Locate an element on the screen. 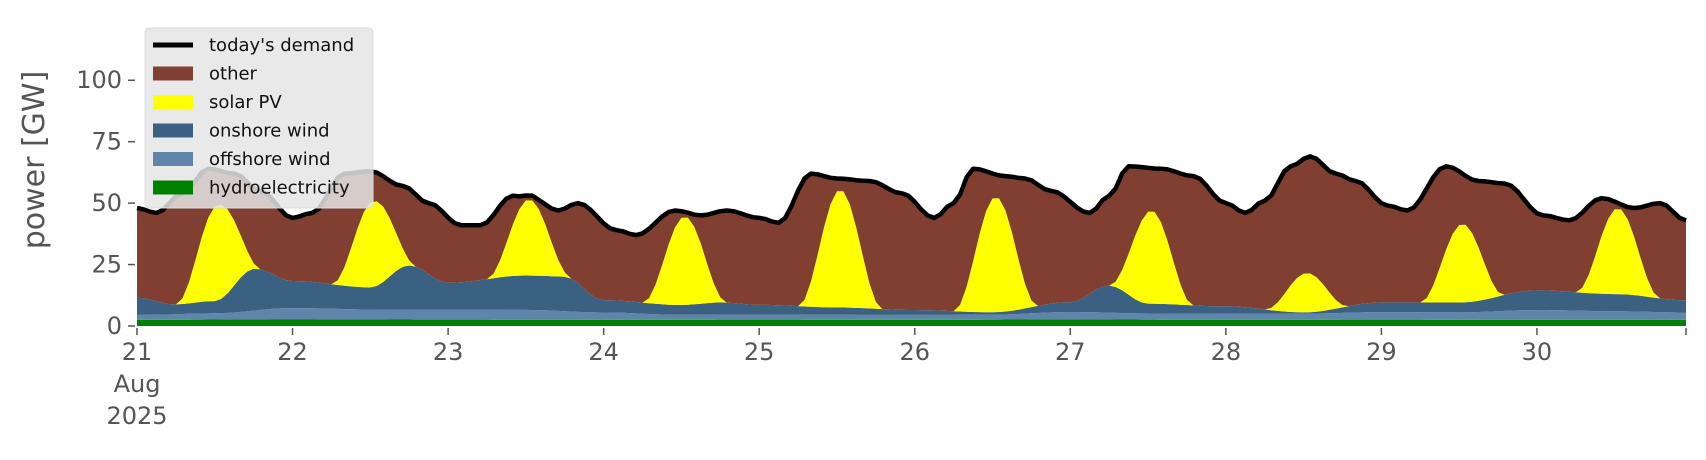 This screenshot has width=1706, height=460. x-tick-sublabel: Aug is located at coordinates (137, 384).